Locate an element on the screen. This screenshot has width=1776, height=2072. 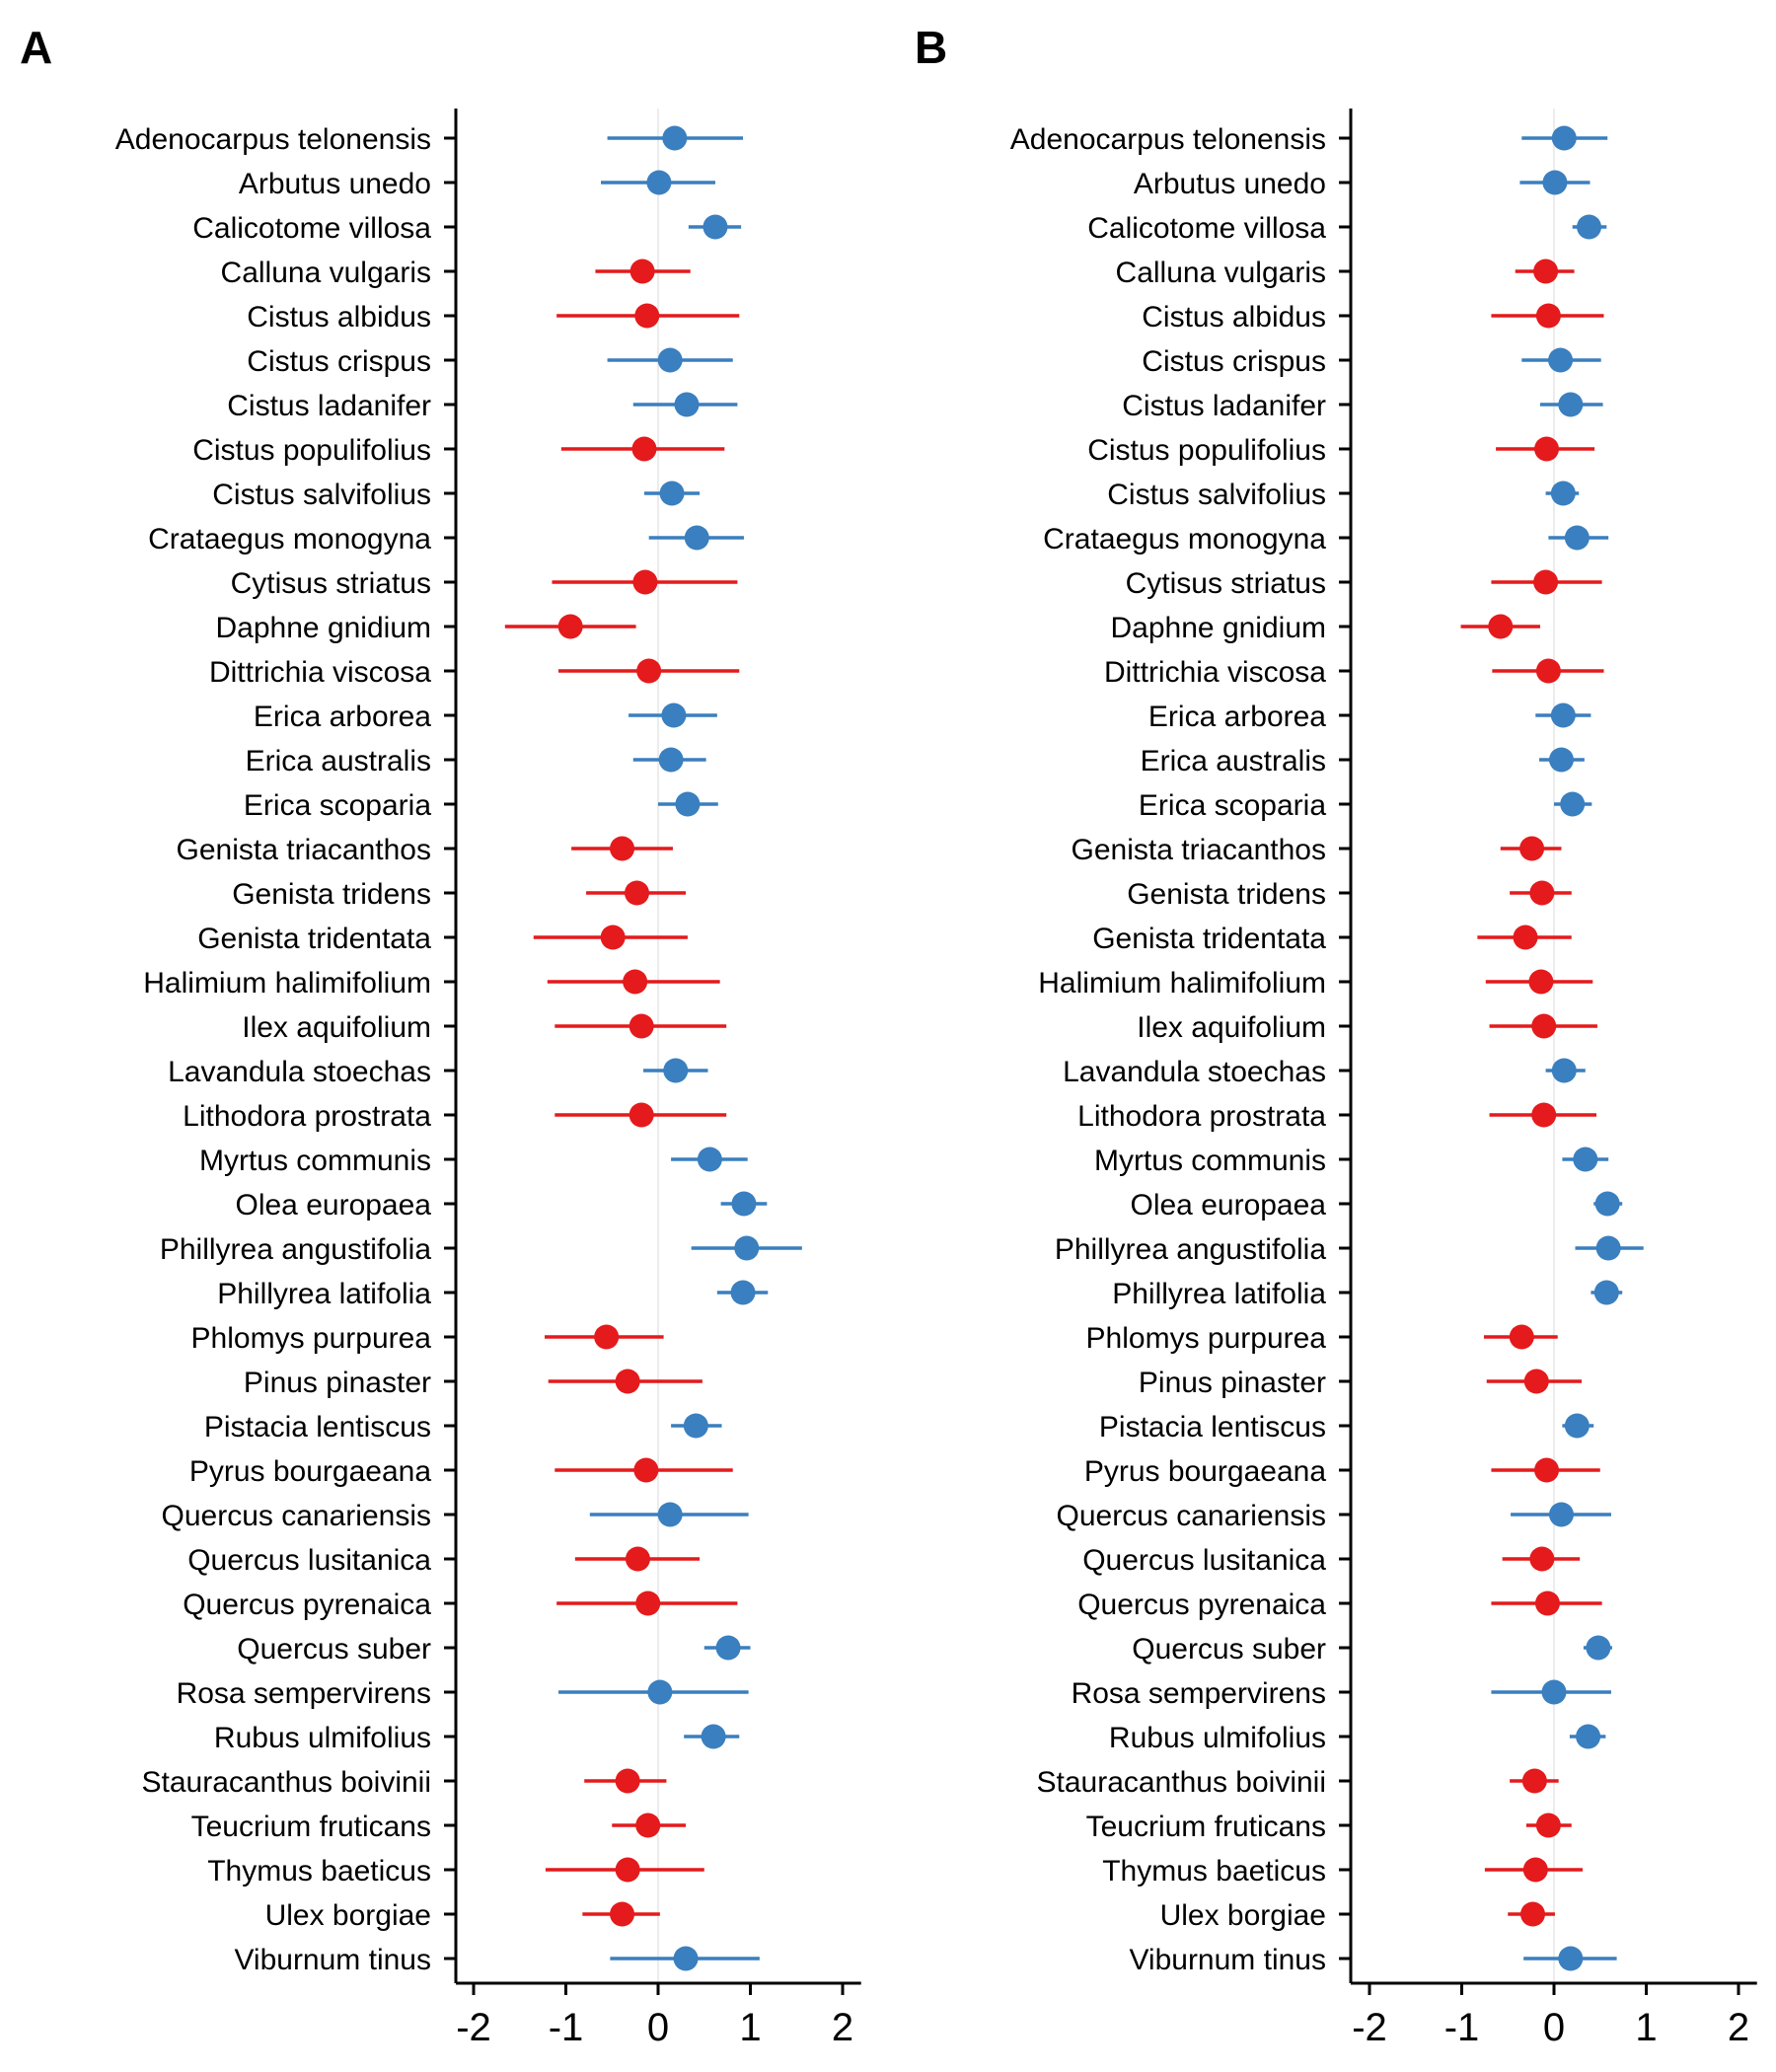
species-label: Quercus pyrenaica is located at coordinates (307, 1605).